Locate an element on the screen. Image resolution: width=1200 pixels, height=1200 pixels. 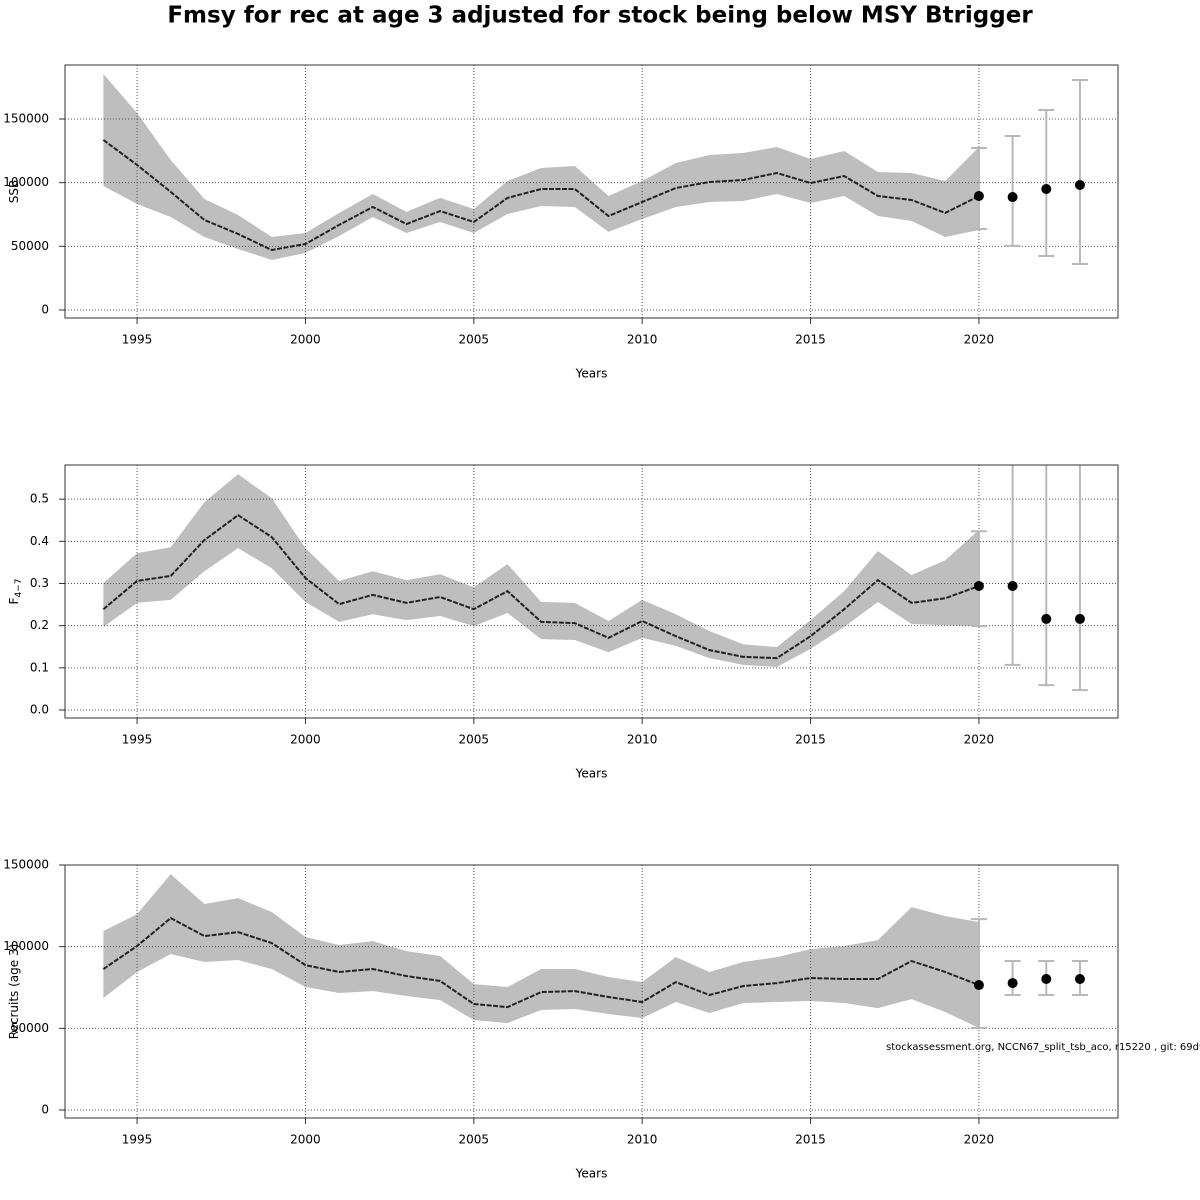
y-axis-label-main: F is located at coordinates (14, 600).